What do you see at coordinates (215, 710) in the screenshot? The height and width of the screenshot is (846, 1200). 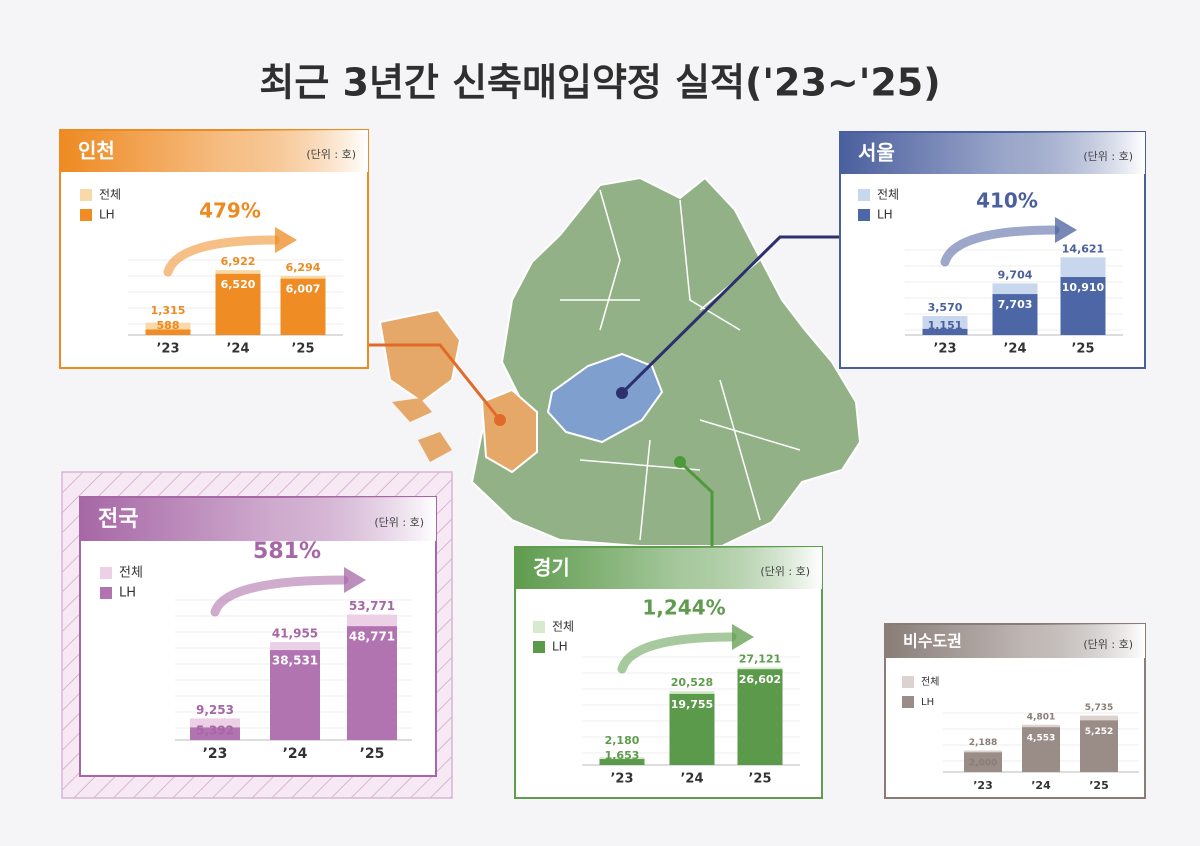 I see `total-value-label: 9,253` at bounding box center [215, 710].